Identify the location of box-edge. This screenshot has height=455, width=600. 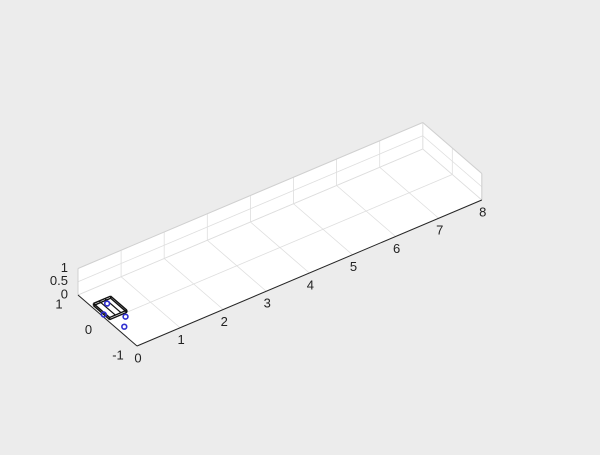
(452, 148).